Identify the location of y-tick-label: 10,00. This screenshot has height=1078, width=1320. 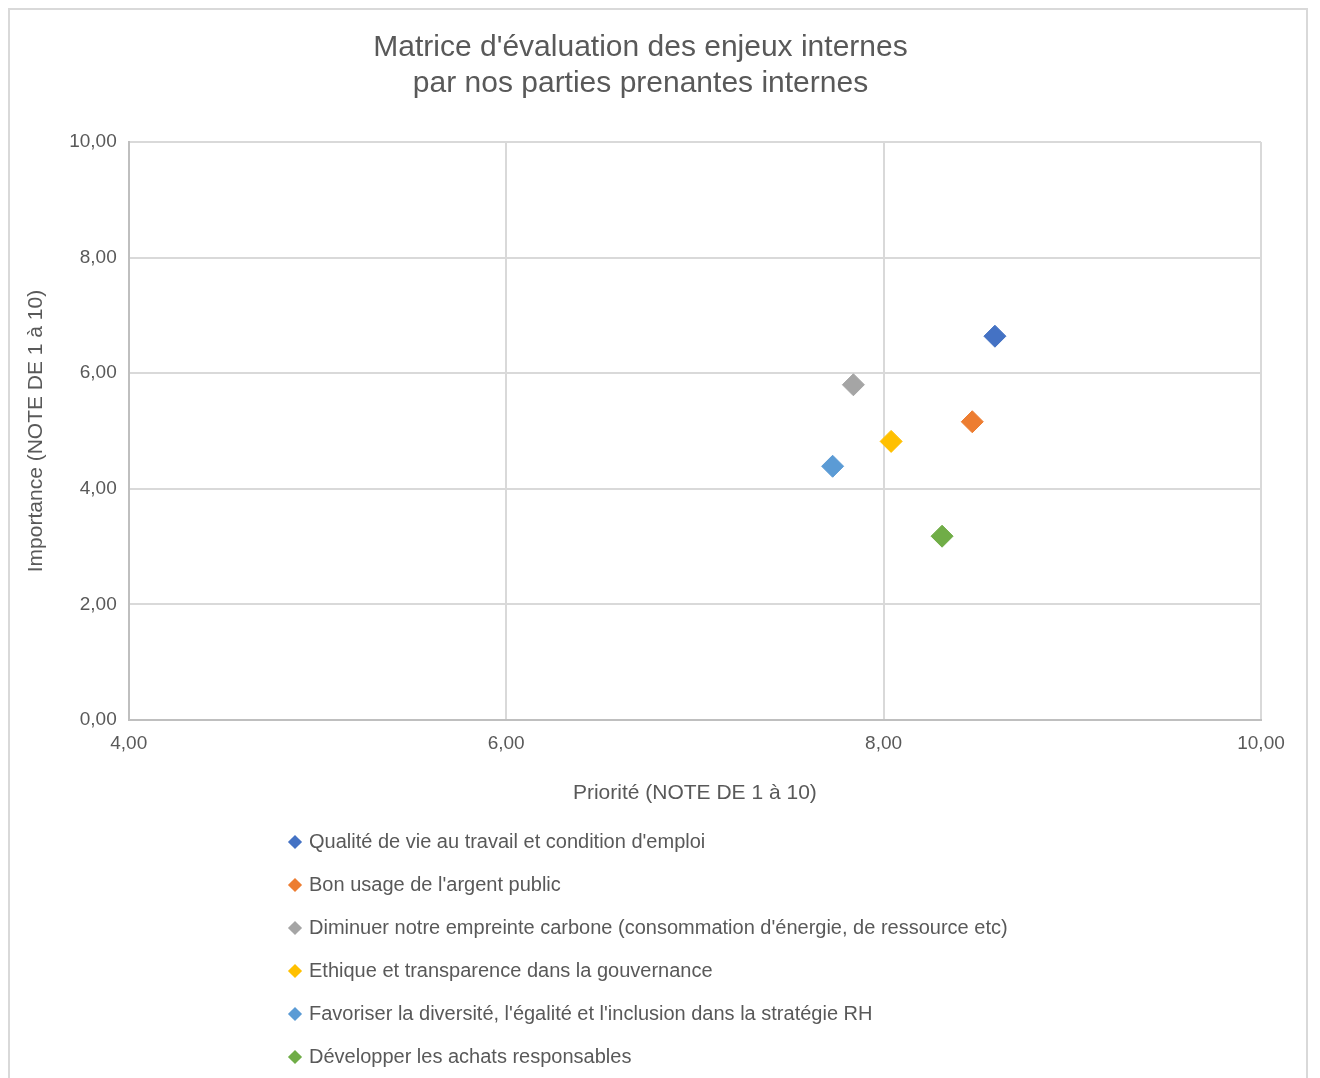
(93, 141).